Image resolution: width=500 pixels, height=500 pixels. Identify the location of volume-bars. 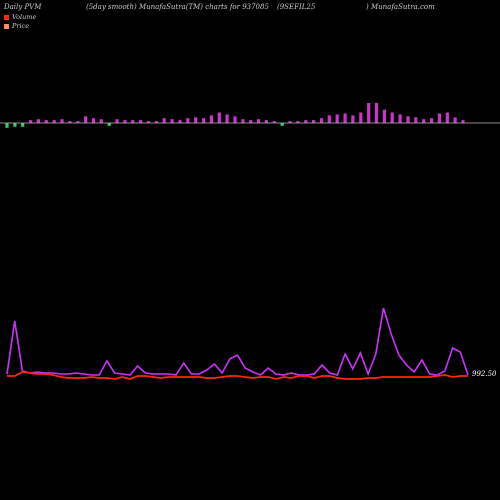
(235, 115).